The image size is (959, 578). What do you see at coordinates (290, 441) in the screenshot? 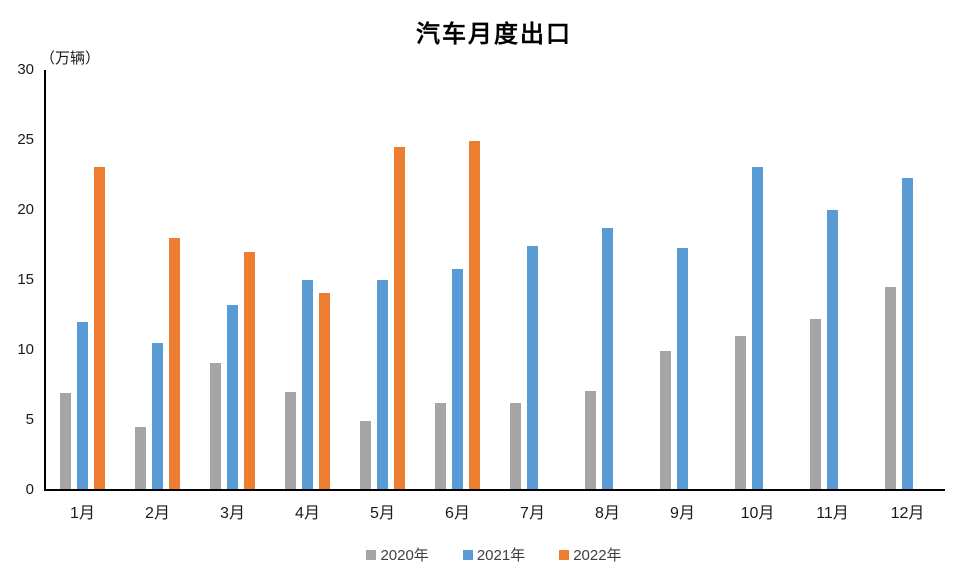
I see `bar-2020年-4月` at bounding box center [290, 441].